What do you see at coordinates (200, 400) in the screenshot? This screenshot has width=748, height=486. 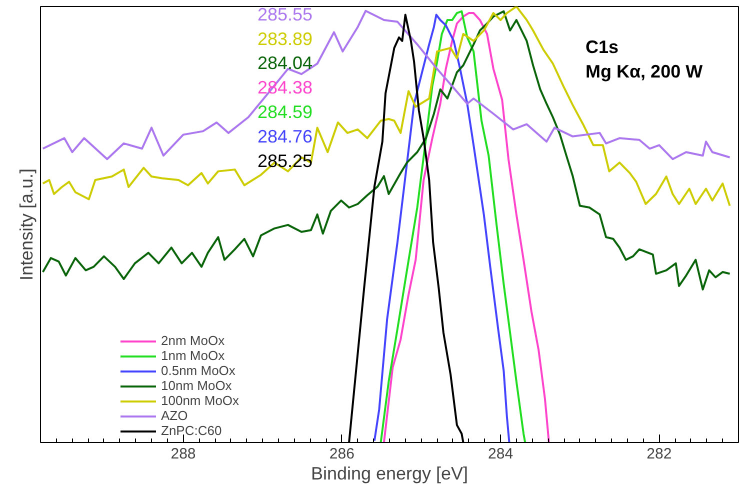 I see `legend-label: 100nm MoOx` at bounding box center [200, 400].